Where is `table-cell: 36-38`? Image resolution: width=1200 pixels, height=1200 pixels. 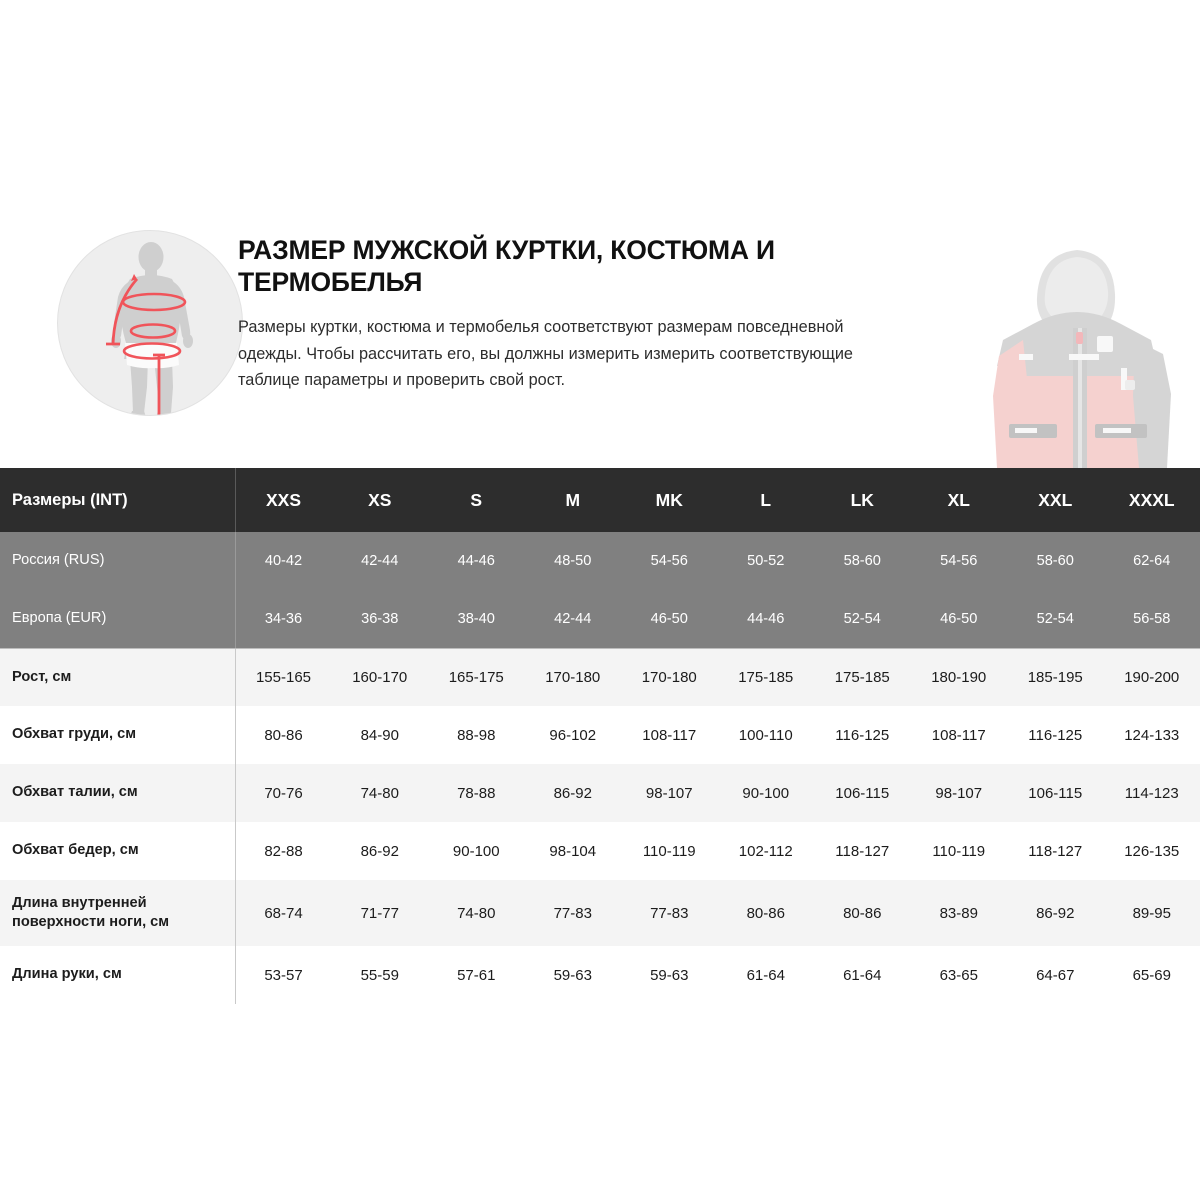 table-cell: 36-38 is located at coordinates (379, 619).